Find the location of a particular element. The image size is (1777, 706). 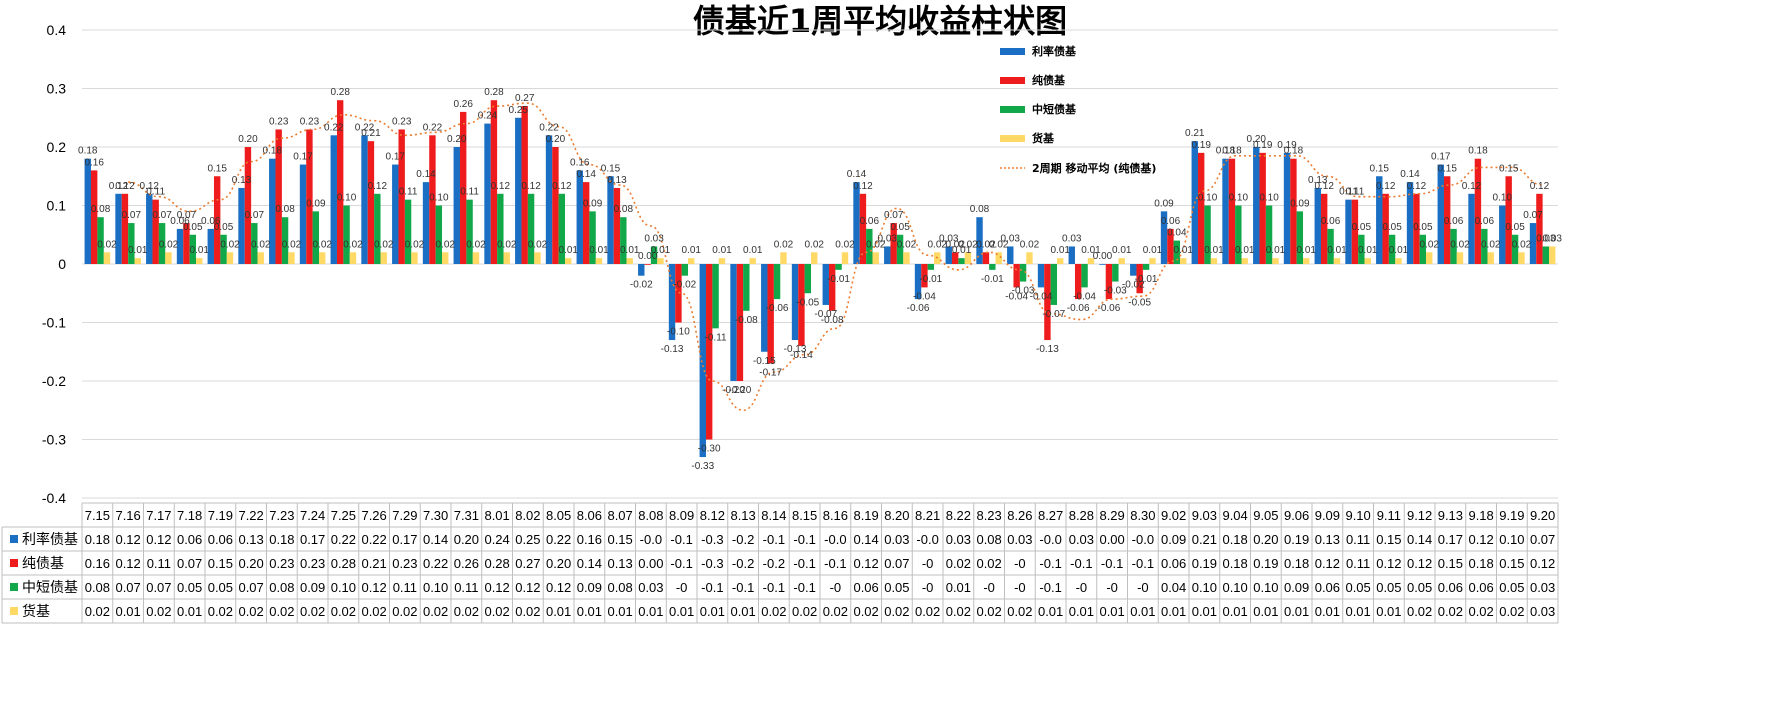

data-label: -0.20 is located at coordinates (740, 390).